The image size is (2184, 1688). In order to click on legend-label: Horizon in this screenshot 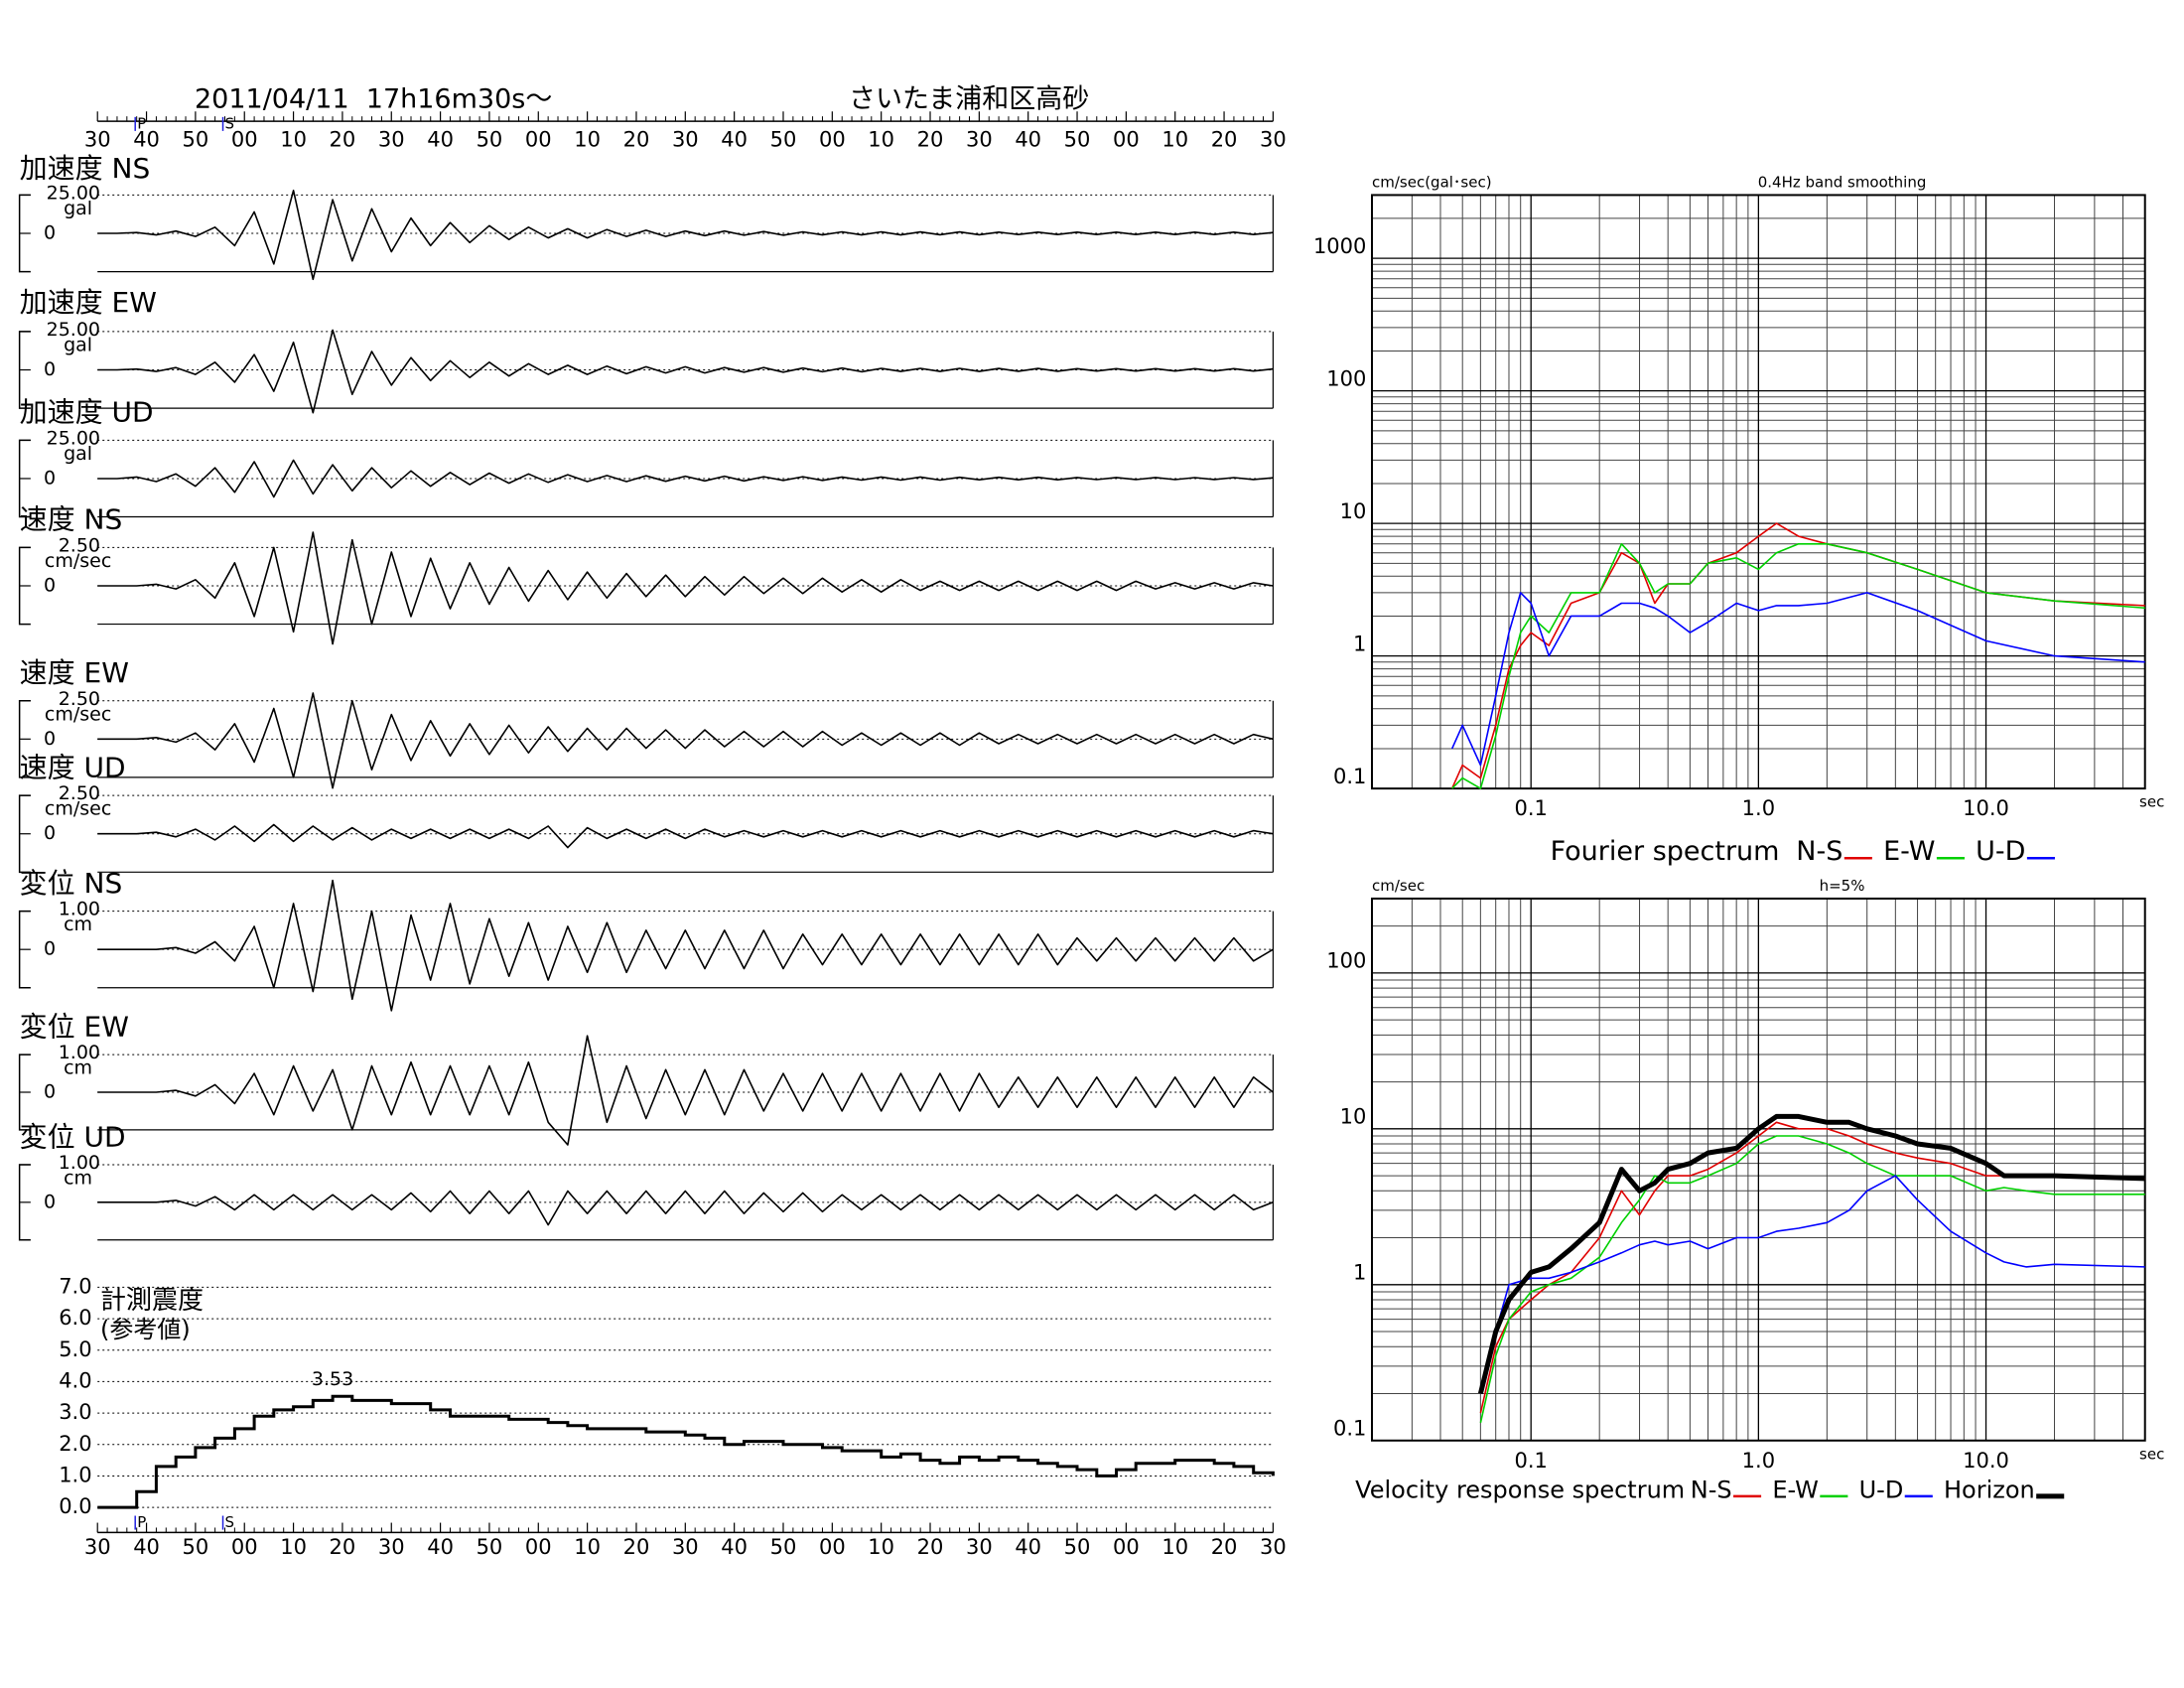, I will do `click(1989, 1489)`.